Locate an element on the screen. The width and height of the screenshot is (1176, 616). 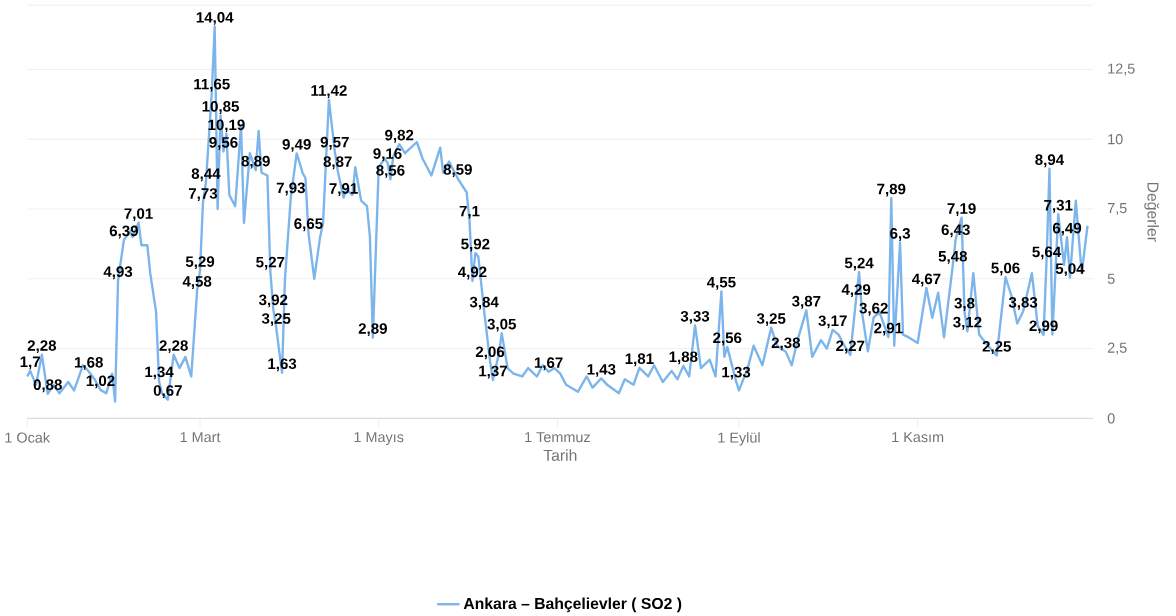
data-label: 8,87 is located at coordinates (337, 163).